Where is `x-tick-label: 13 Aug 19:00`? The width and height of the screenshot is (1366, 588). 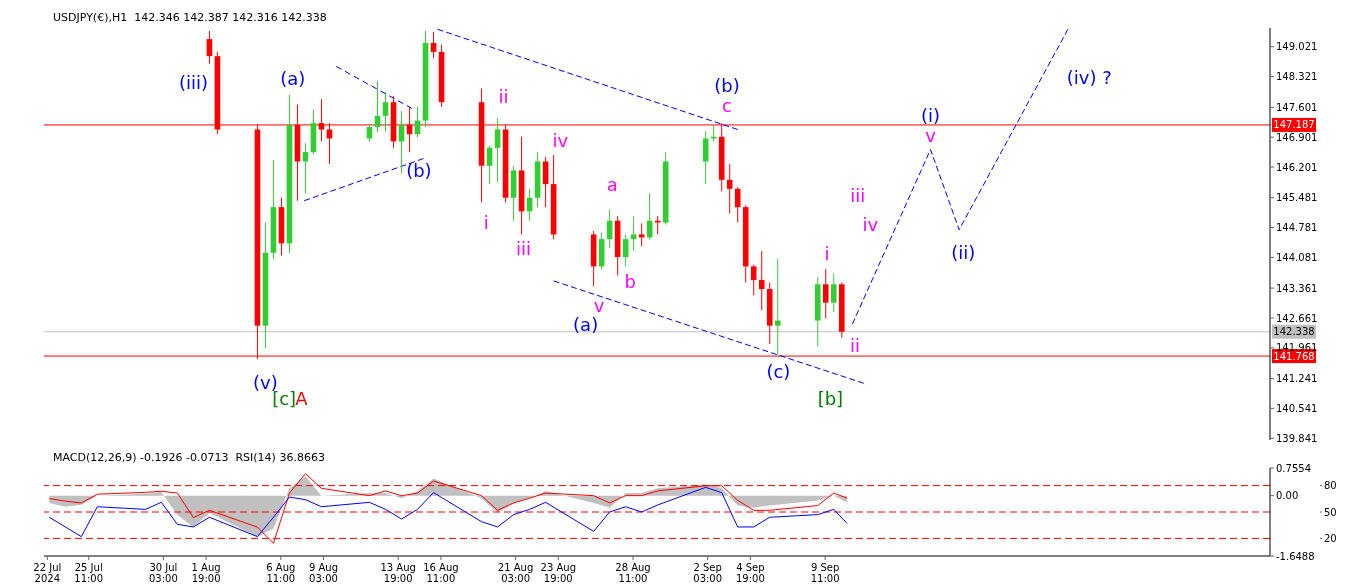
x-tick-label: 13 Aug 19:00 is located at coordinates (398, 573).